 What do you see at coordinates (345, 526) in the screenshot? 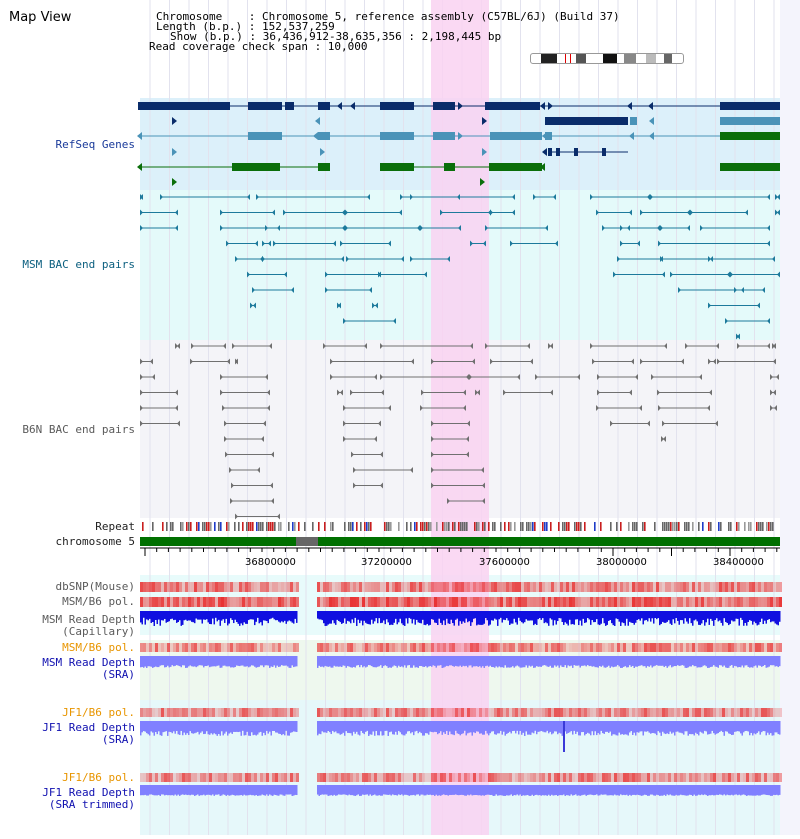
I see `repeat-mark` at bounding box center [345, 526].